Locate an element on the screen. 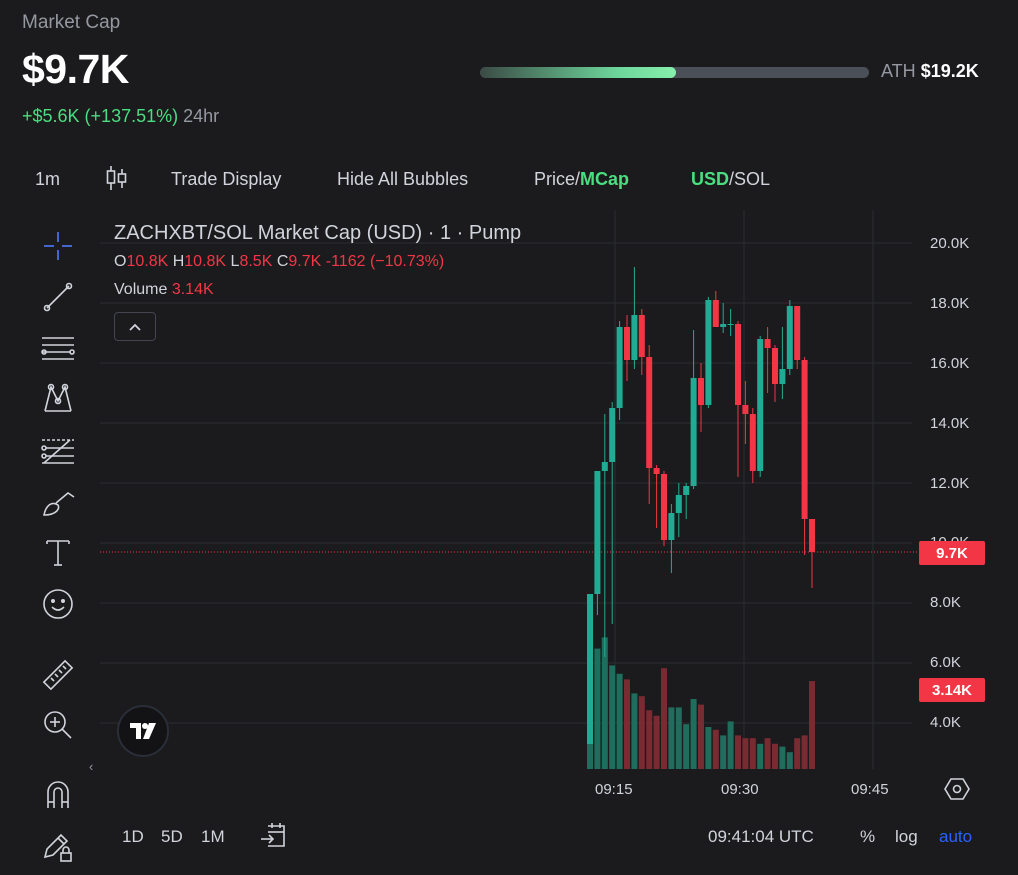 The width and height of the screenshot is (1018, 875). close-value: 9.7K is located at coordinates (305, 261).